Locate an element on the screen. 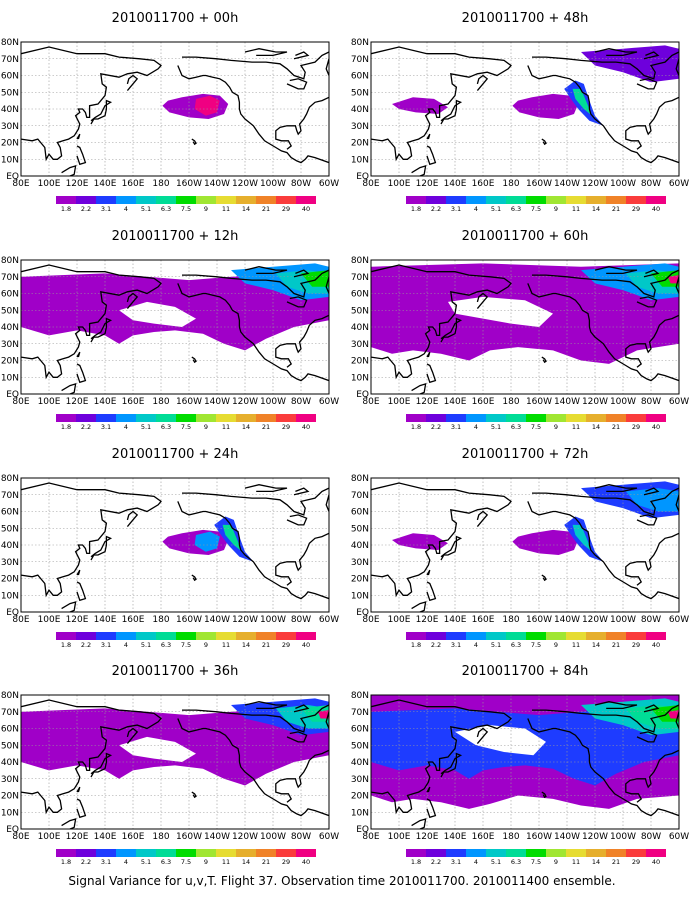 Image resolution: width=700 pixels, height=900 pixels. colorbar-label: 14 is located at coordinates (596, 209).